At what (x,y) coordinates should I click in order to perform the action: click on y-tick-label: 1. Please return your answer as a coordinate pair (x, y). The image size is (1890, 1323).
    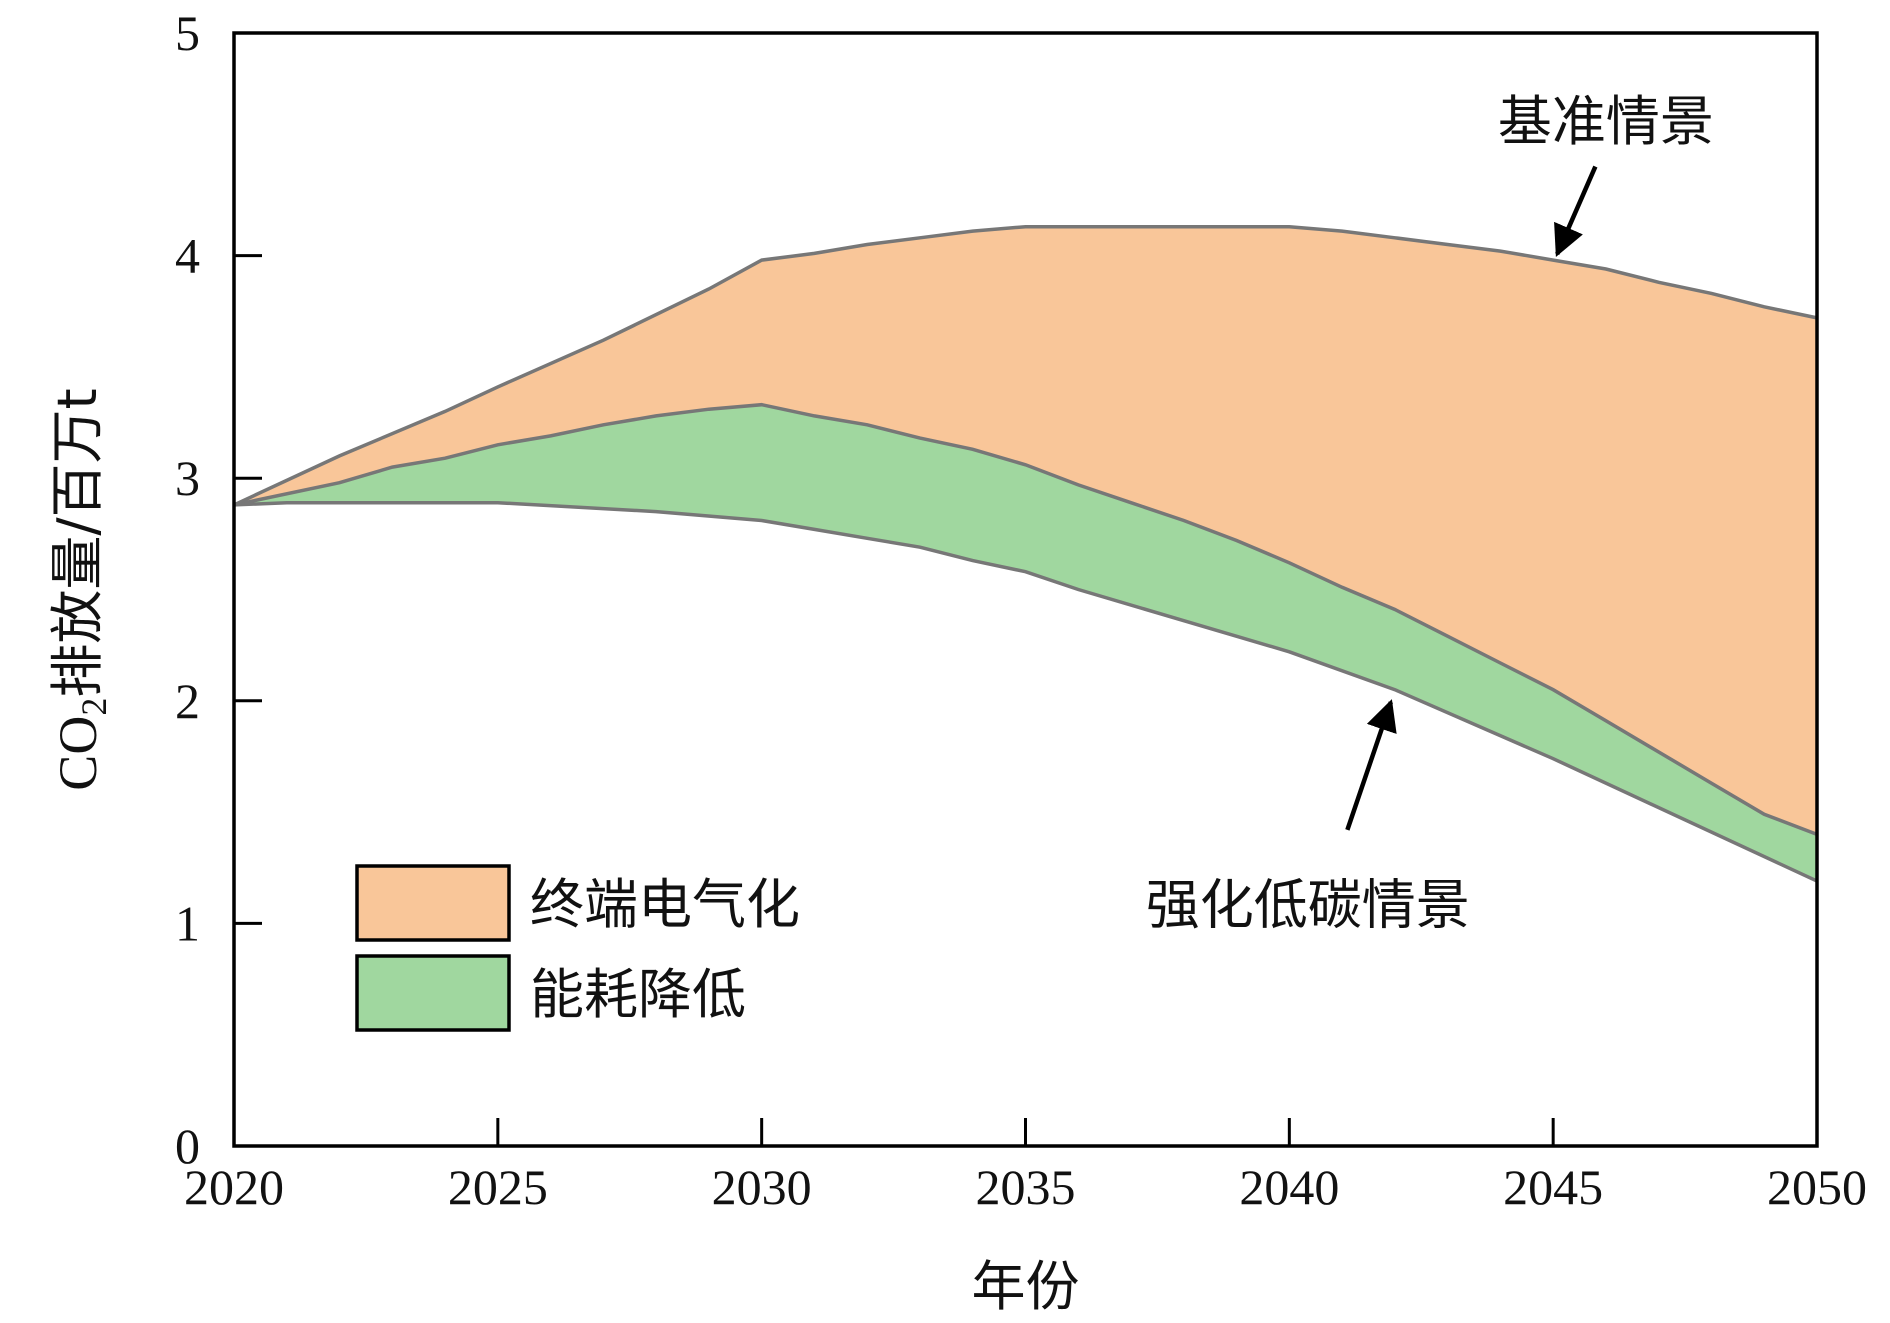
    Looking at the image, I should click on (187, 923).